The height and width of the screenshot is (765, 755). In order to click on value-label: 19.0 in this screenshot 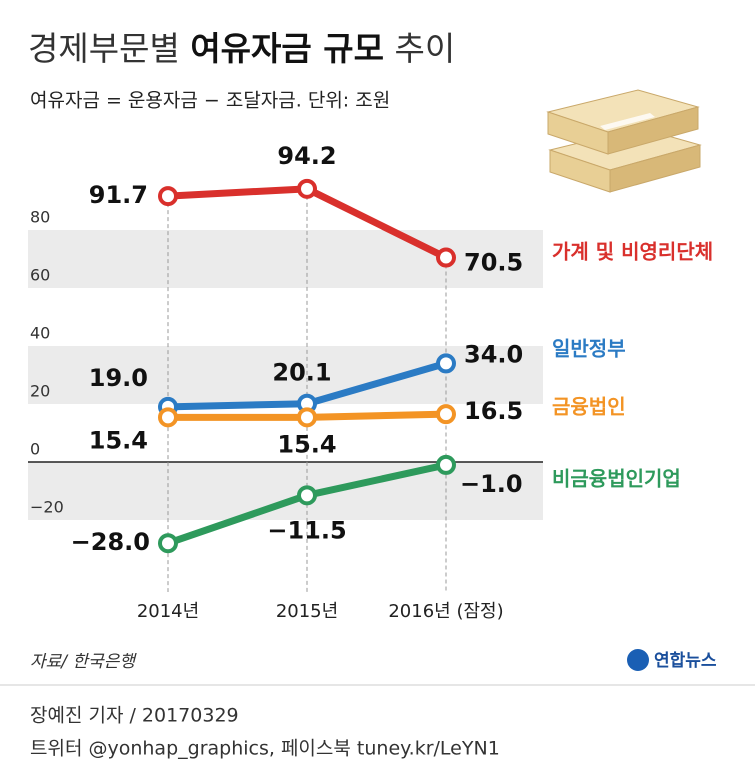, I will do `click(118, 378)`.